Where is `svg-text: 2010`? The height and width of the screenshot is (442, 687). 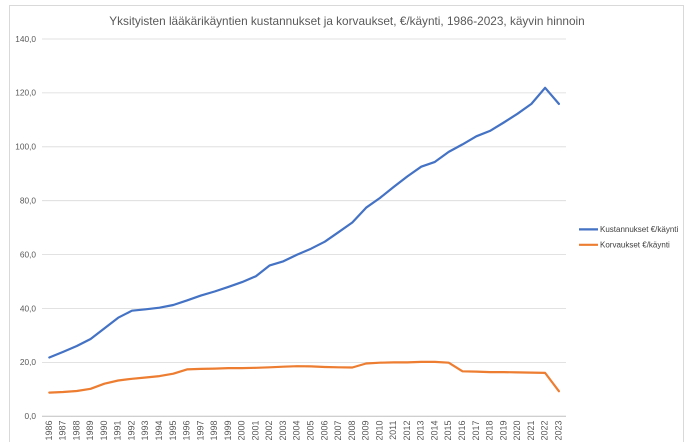 svg-text: 2010 is located at coordinates (379, 431).